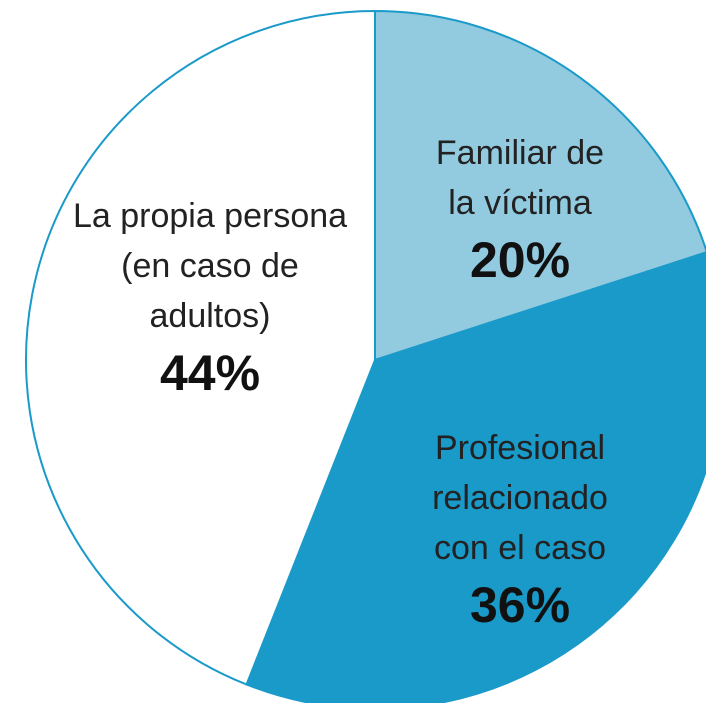 The height and width of the screenshot is (703, 706). I want to click on slice-label: Familiar de la víctima 20%, so click(520, 210).